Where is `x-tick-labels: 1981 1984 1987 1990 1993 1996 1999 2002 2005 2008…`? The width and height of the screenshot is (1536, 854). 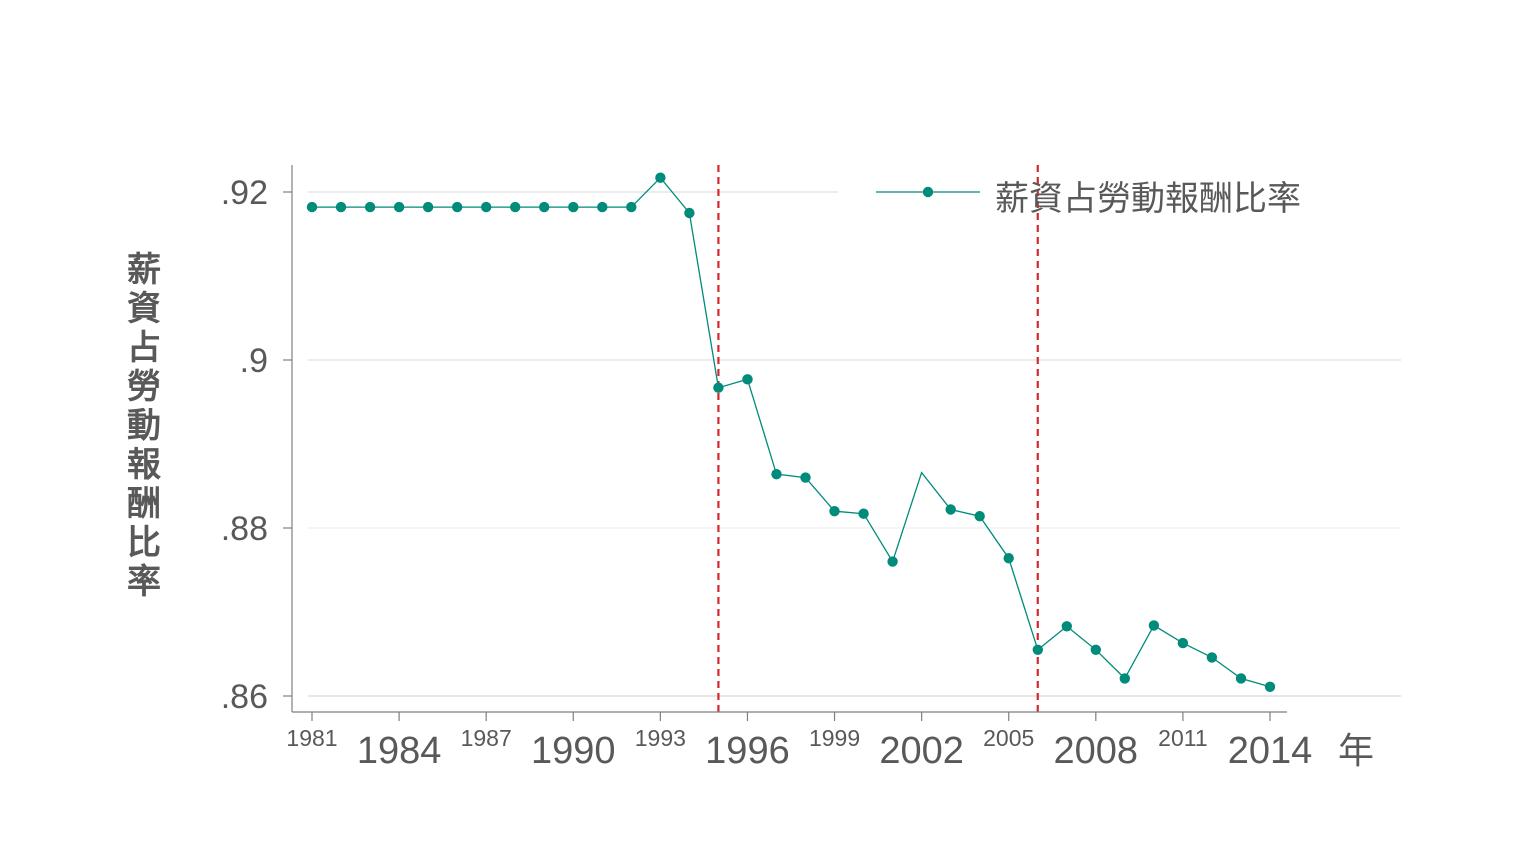 x-tick-labels: 1981 1984 1987 1990 1993 1996 1999 2002 2005 2008… is located at coordinates (799, 748).